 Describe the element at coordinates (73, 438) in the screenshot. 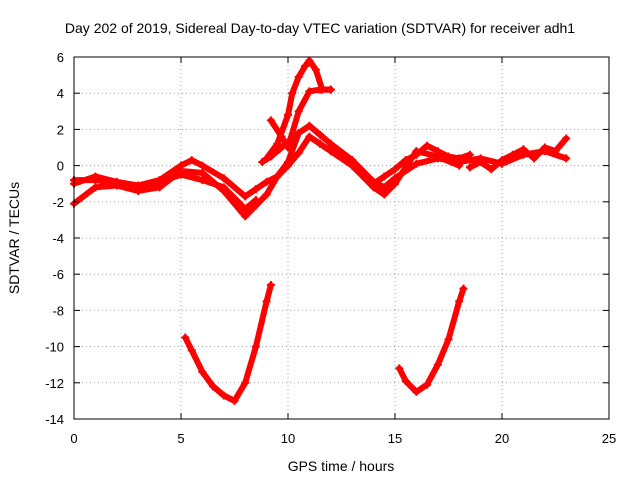

I see `x-tick-label: 0` at that location.